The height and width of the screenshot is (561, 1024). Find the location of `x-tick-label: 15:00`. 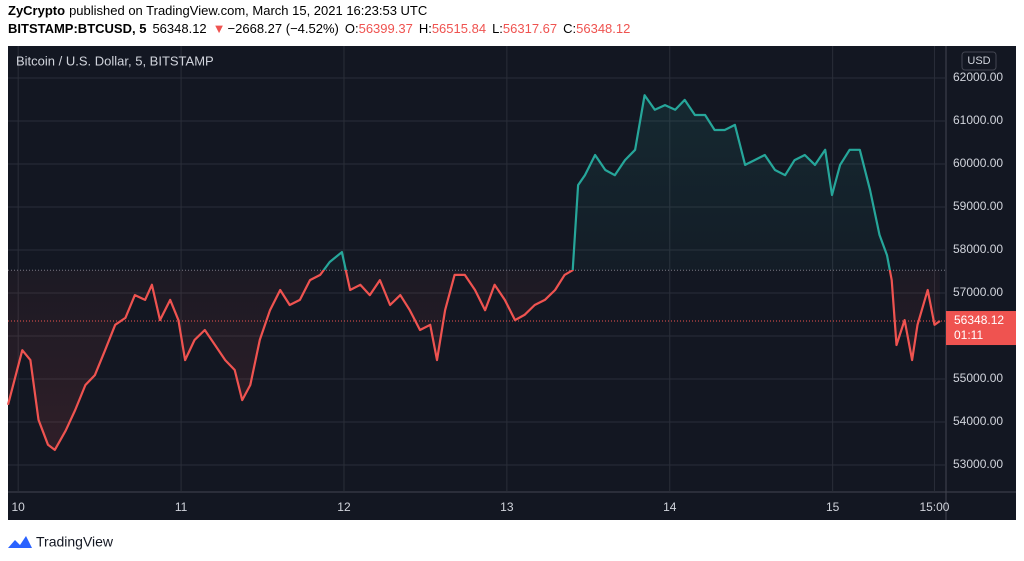

x-tick-label: 15:00 is located at coordinates (934, 507).